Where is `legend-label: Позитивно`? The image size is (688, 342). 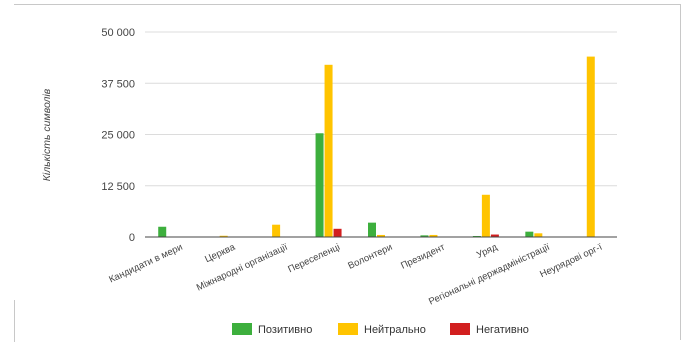 legend-label: Позитивно is located at coordinates (285, 330).